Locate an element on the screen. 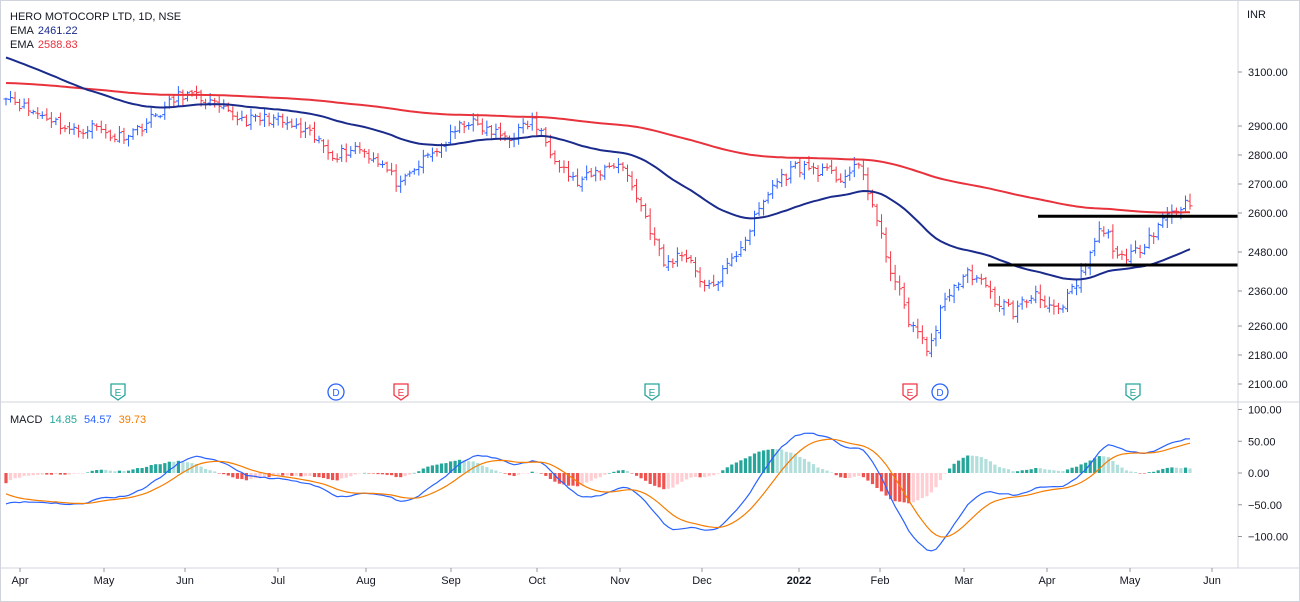 The image size is (1300, 602). earnings-marker: E is located at coordinates (118, 392).